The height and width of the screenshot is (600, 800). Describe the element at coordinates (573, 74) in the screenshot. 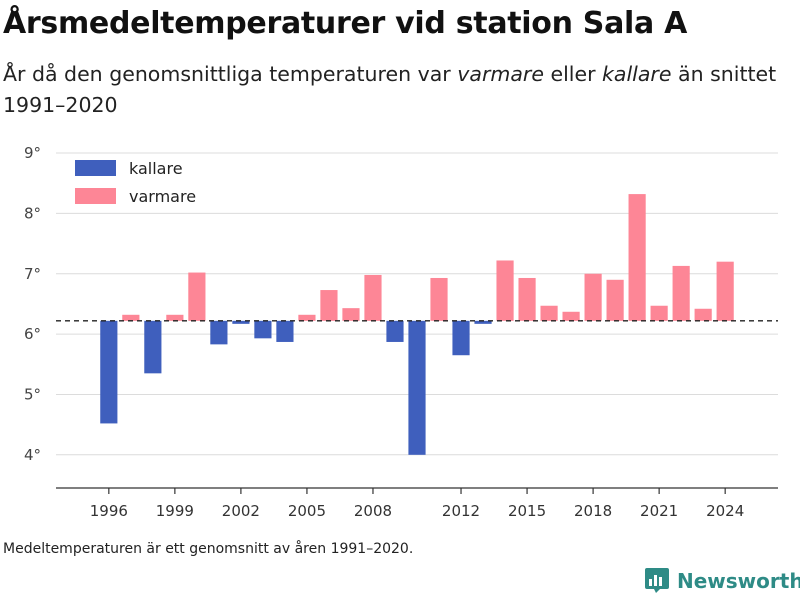

I see `subtitle-part-2: eller` at that location.